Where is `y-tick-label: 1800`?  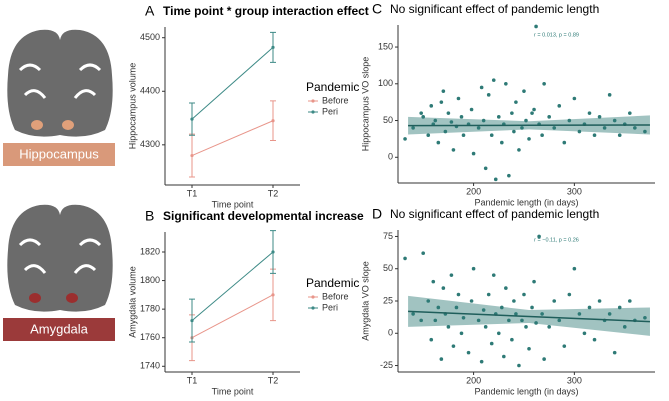
y-tick-label: 1800 is located at coordinates (150, 280).